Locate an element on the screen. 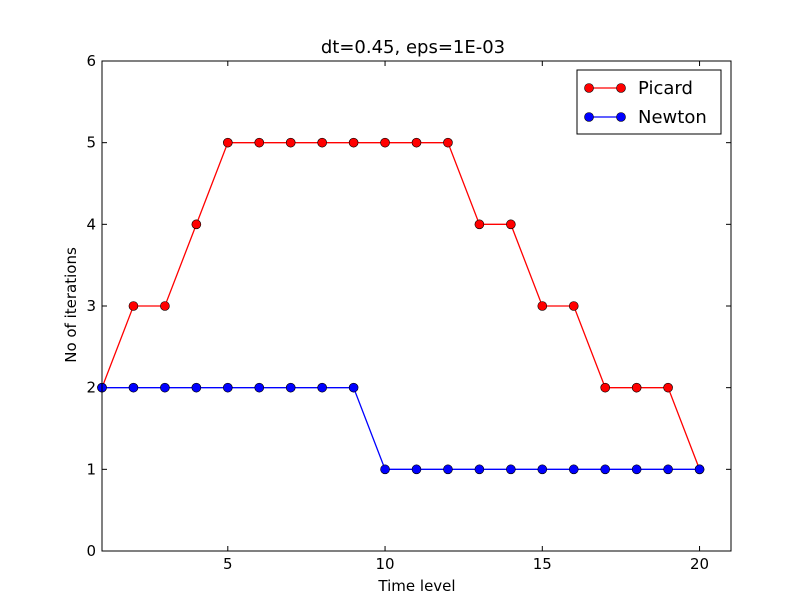 Image resolution: width=812 pixels, height=612 pixels. series-line is located at coordinates (401, 428).